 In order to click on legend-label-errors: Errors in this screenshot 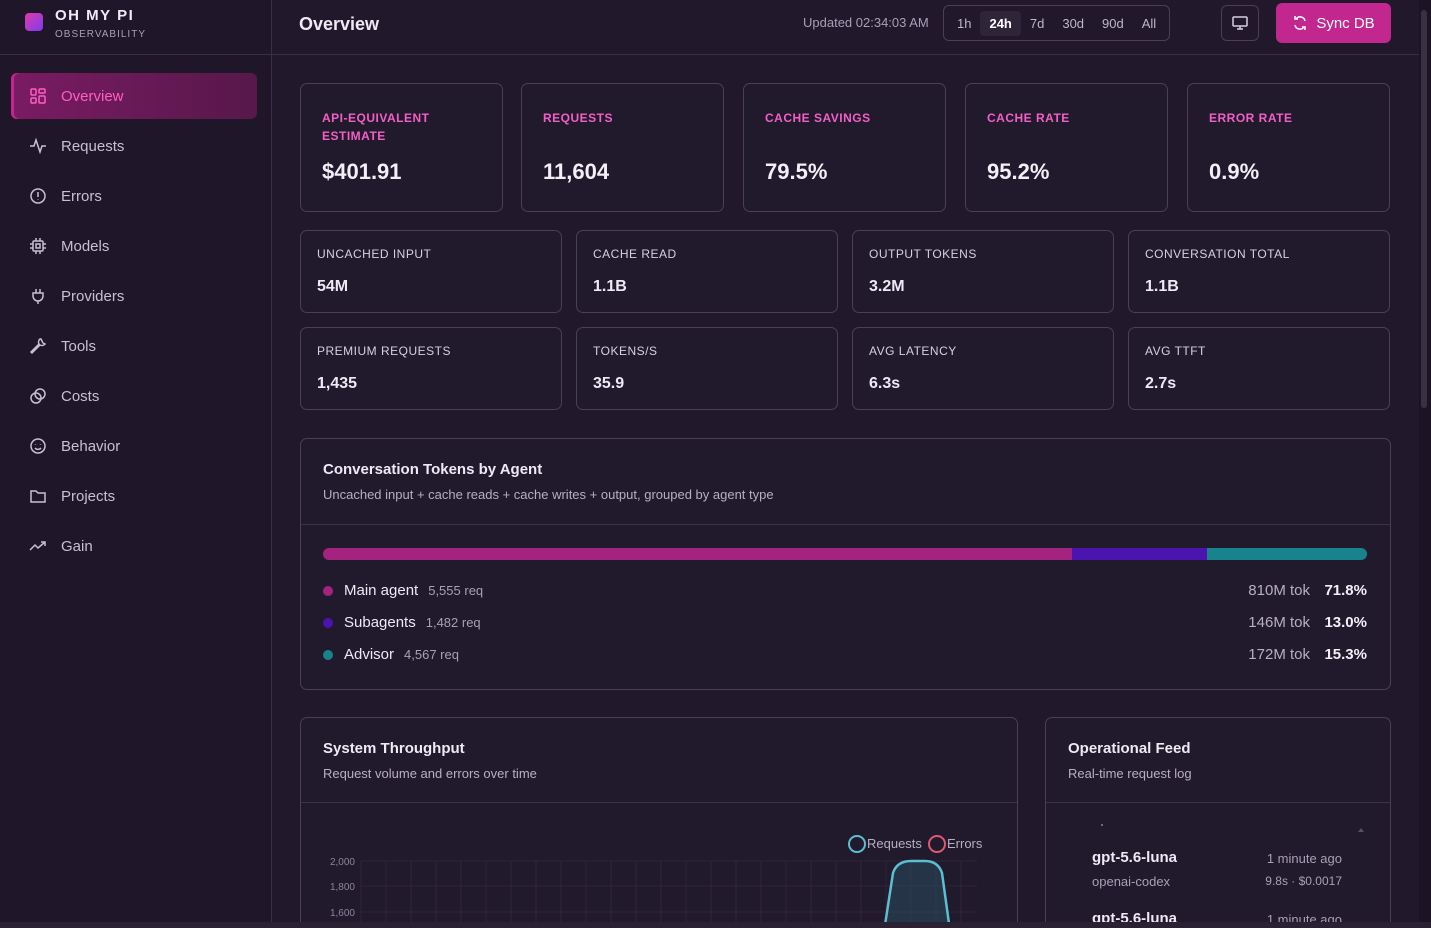, I will do `click(965, 843)`.